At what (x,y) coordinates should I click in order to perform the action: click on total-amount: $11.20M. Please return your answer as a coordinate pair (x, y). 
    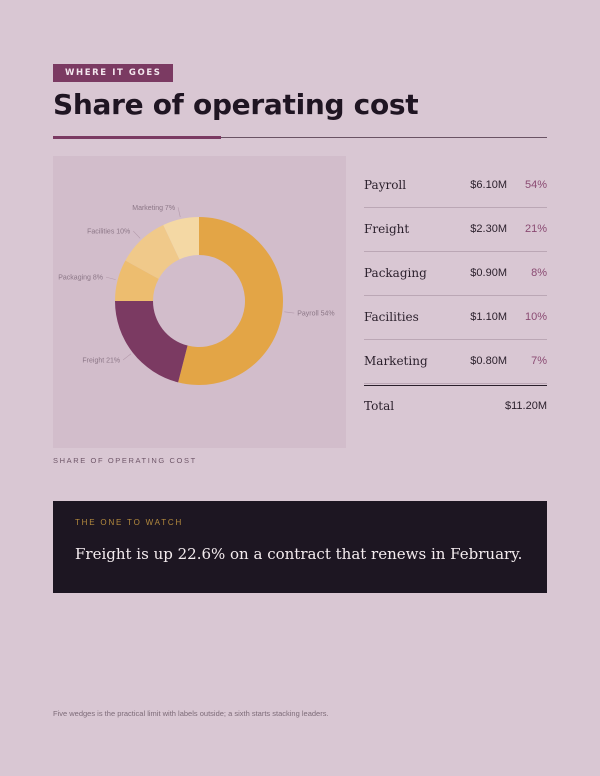
    Looking at the image, I should click on (526, 406).